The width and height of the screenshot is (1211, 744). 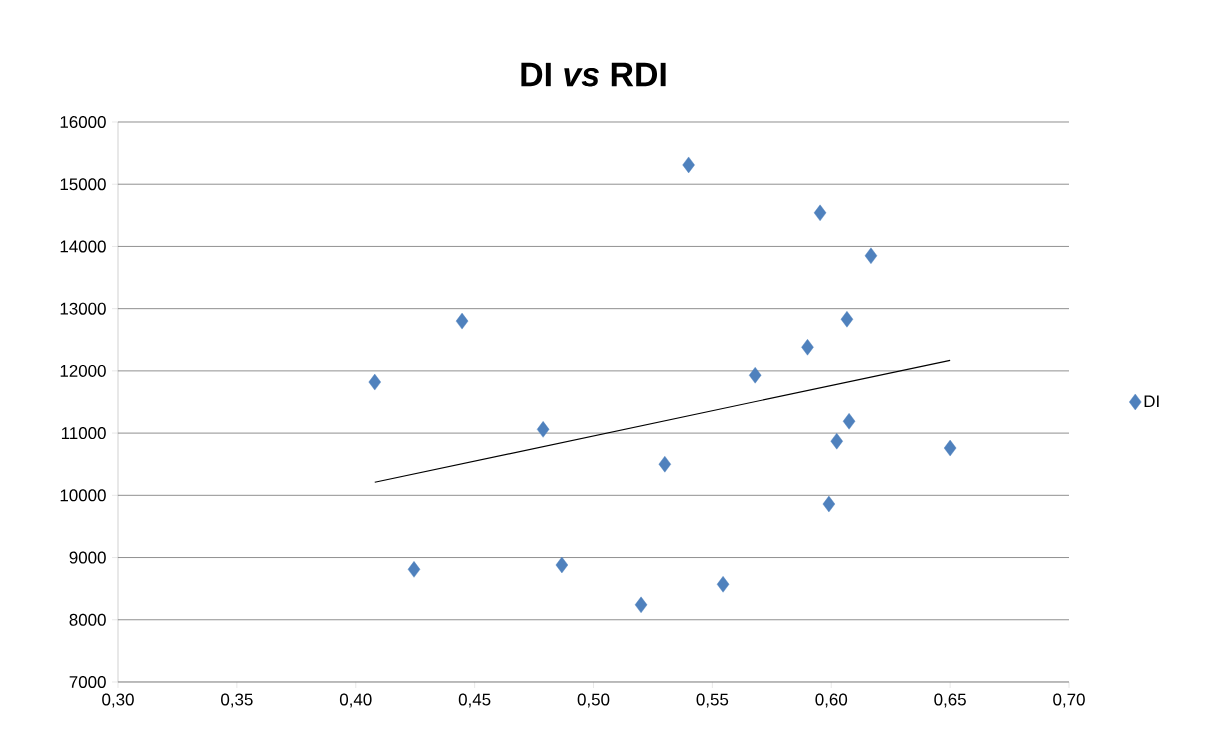 I want to click on y-tick-label: 16000, so click(x=83, y=122).